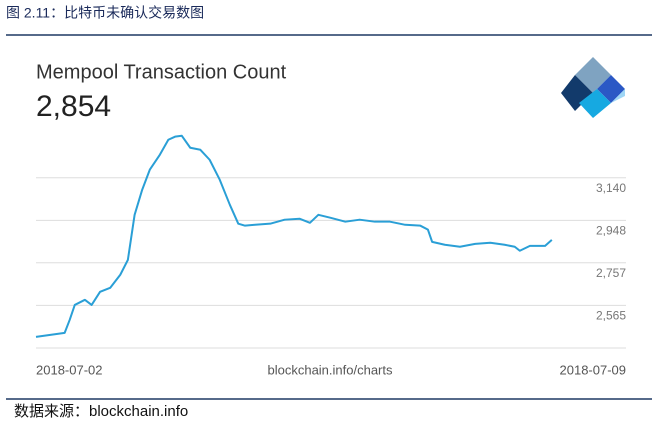  What do you see at coordinates (611, 231) in the screenshot?
I see `y-tick-label: 2,948` at bounding box center [611, 231].